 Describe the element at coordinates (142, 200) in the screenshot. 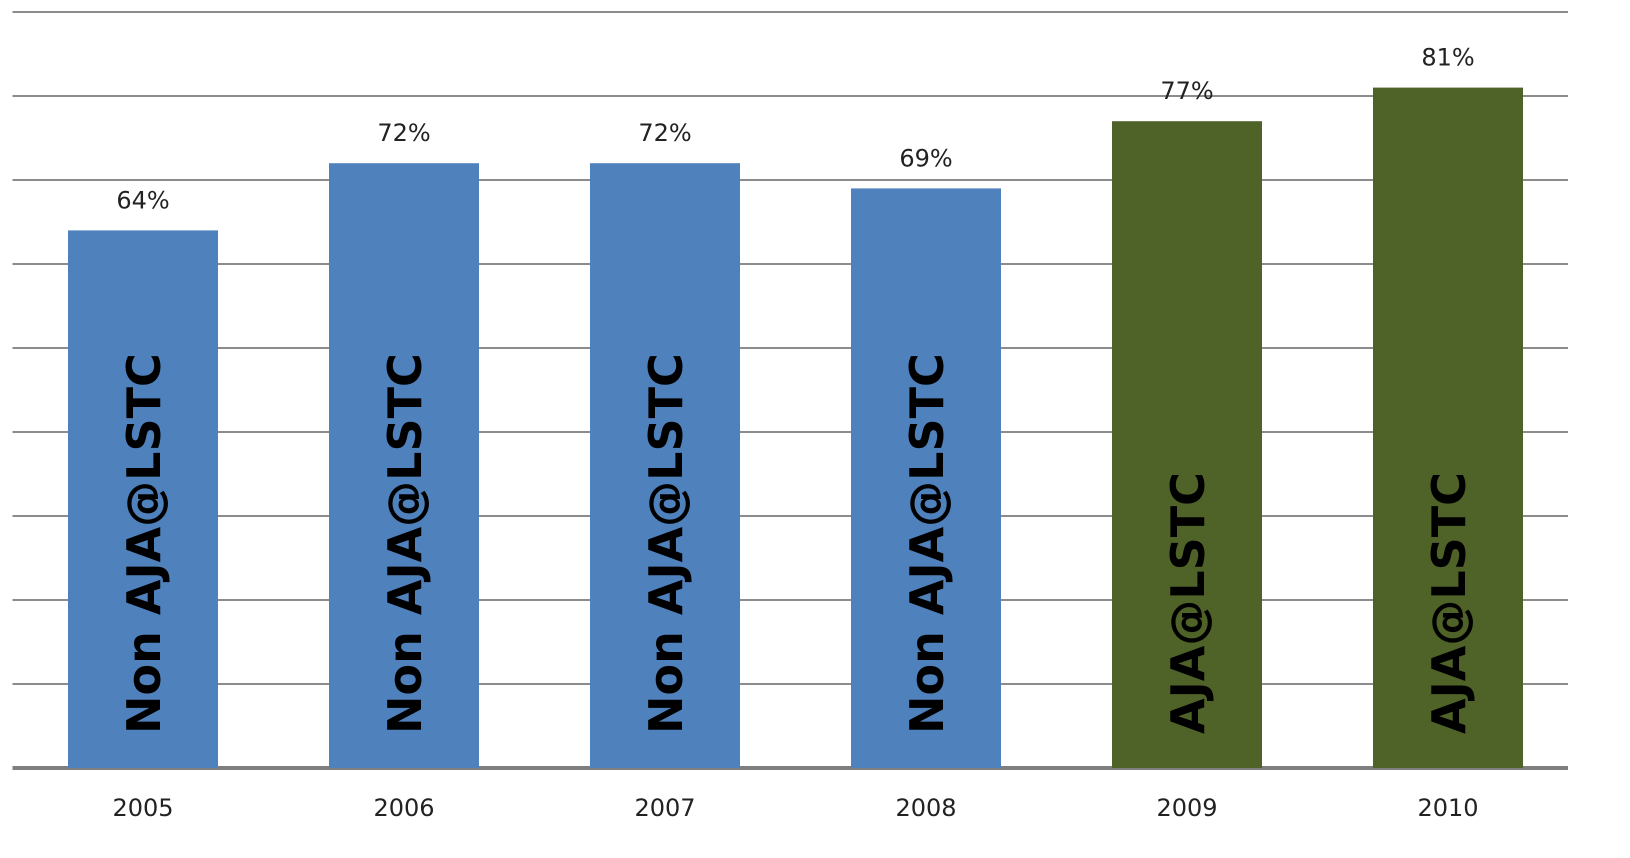

I see `value-label: 64%` at that location.